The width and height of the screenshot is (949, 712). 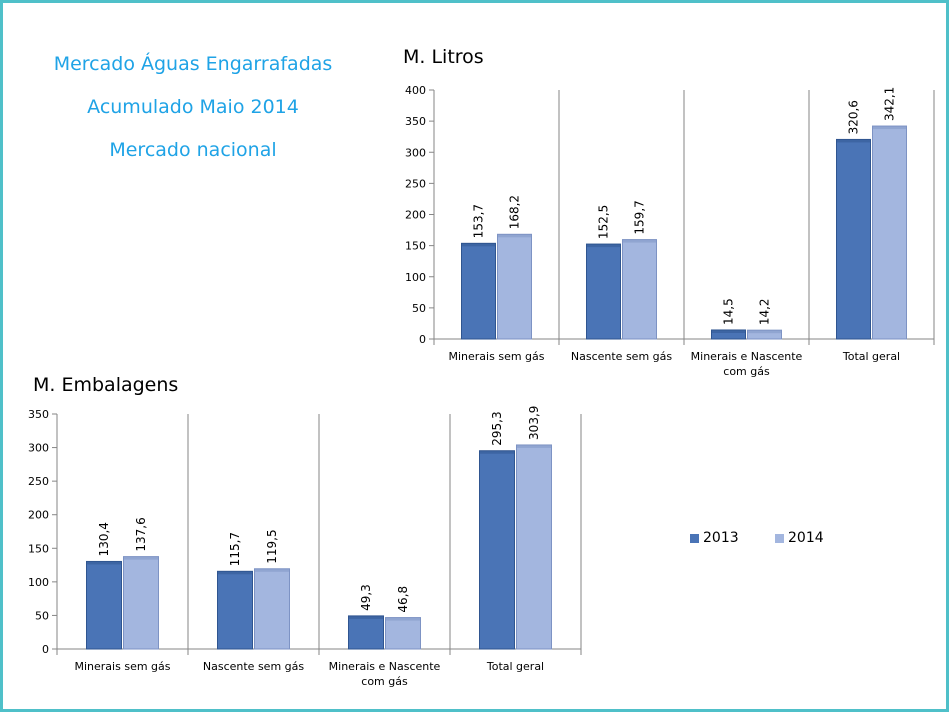 What do you see at coordinates (385, 666) in the screenshot?
I see `embalagens-category-label: Minerais e Nascente` at bounding box center [385, 666].